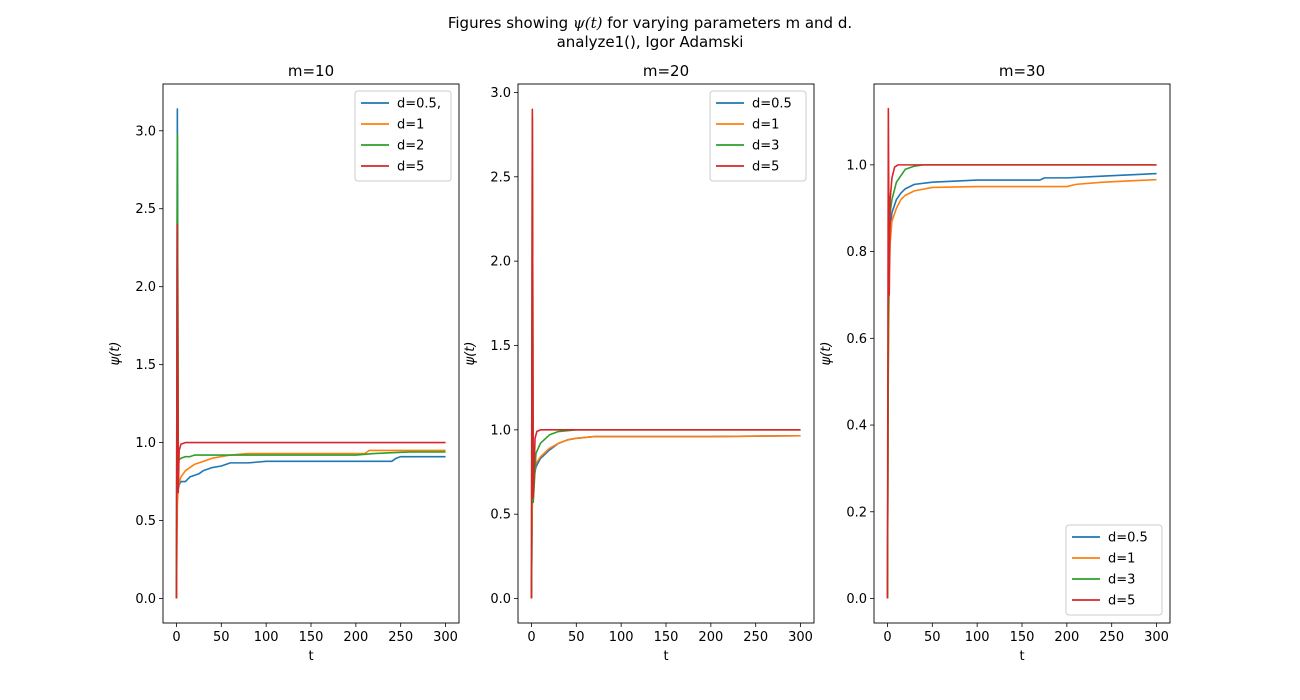 Image resolution: width=1300 pixels, height=700 pixels. Describe the element at coordinates (666, 71) in the screenshot. I see `subplot-title: m=20` at that location.